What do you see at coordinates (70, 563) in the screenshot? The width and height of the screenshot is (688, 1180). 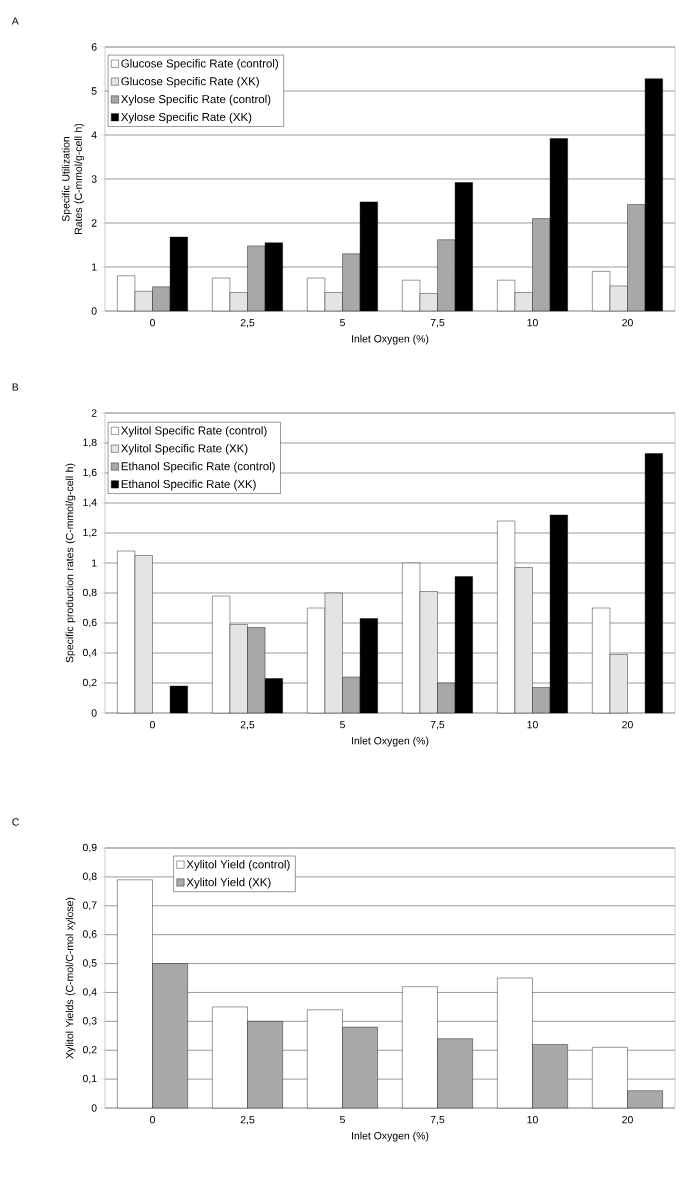 I see `y-axis-title: Specific production rates (C-mmol/g-cell h)` at bounding box center [70, 563].